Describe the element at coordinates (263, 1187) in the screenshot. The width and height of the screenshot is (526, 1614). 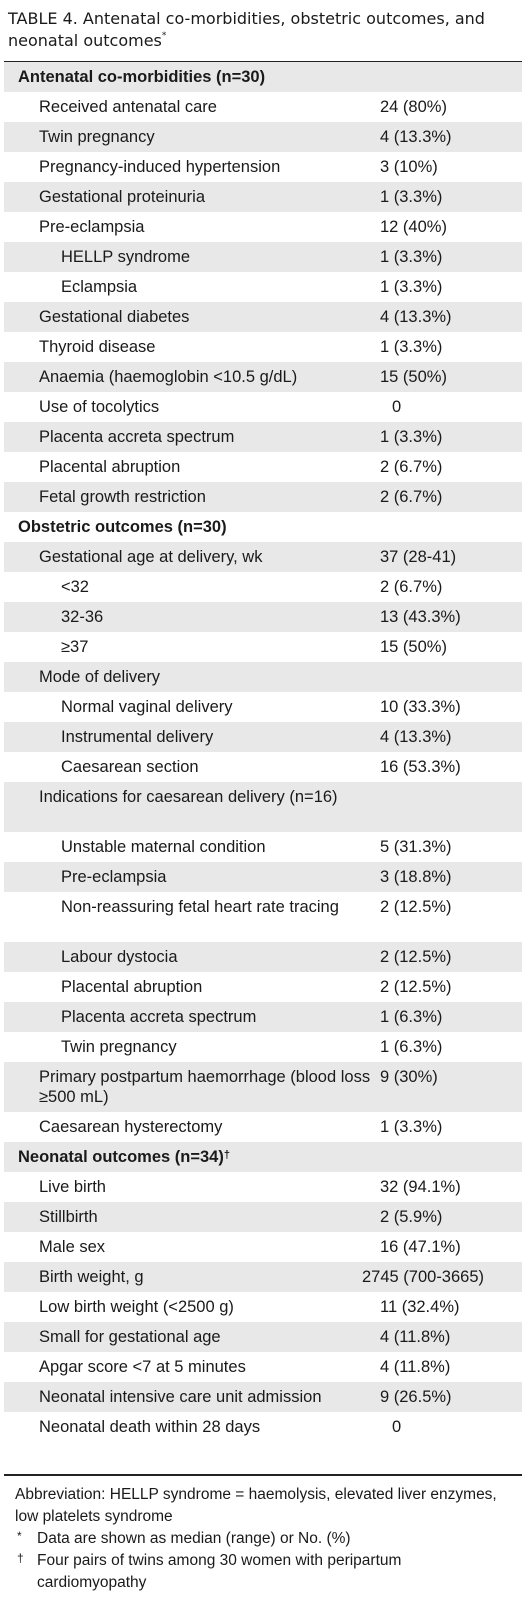
I see `table-row: Live birth 32 (94.1%)` at that location.